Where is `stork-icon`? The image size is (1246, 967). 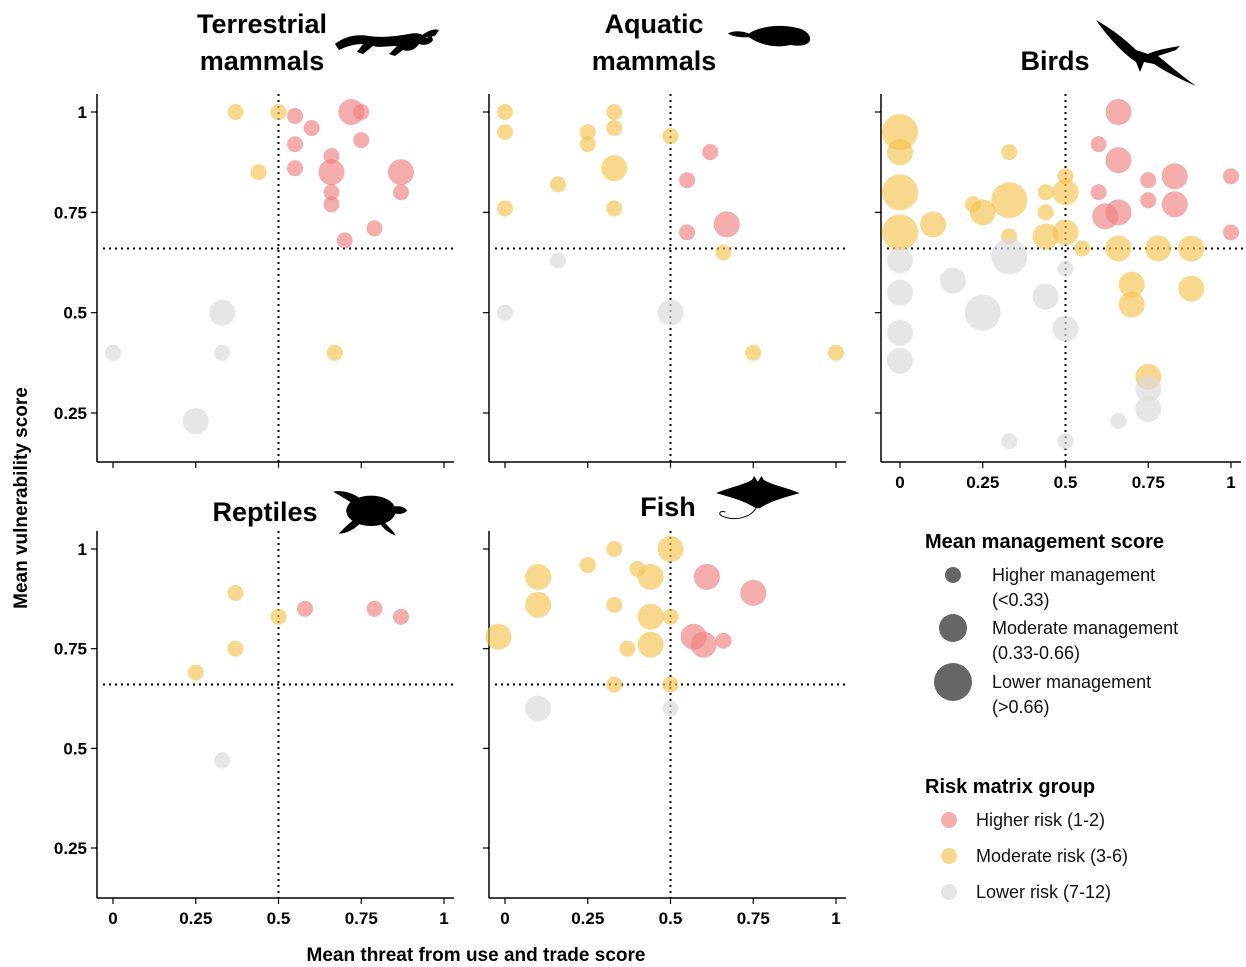
stork-icon is located at coordinates (1146, 53).